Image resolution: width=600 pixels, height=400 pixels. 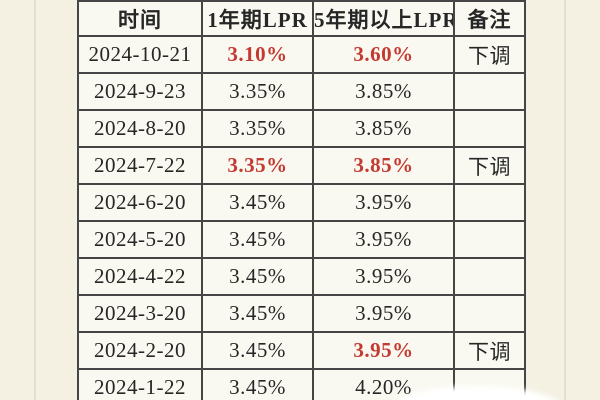 I want to click on cell-date: 2024-8-20, so click(x=140, y=128).